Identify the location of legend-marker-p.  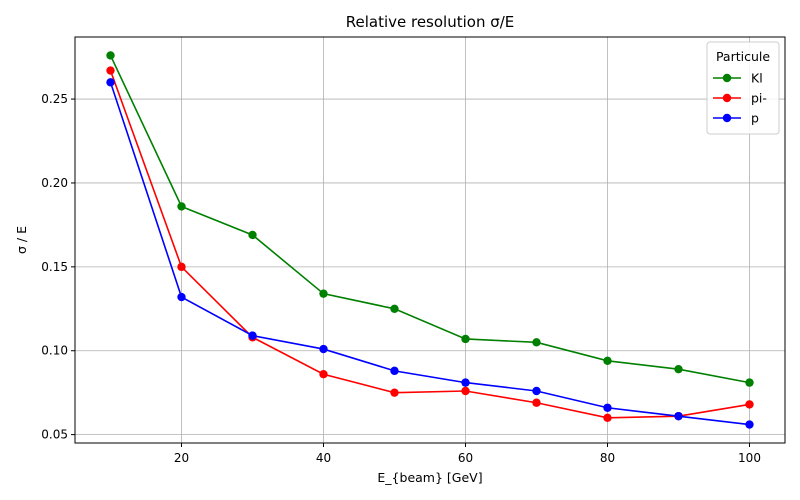
(727, 118).